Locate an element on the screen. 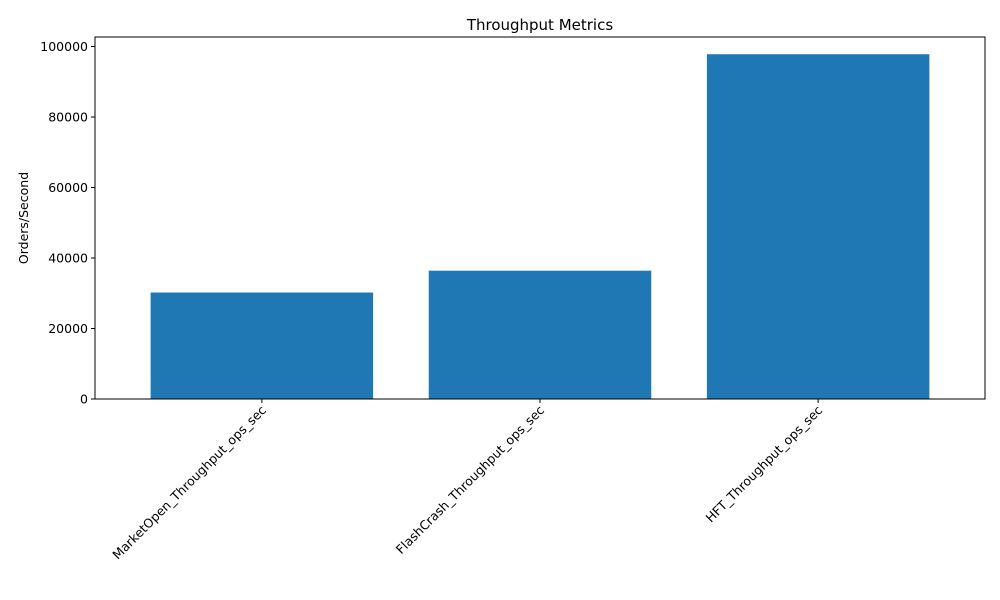 The width and height of the screenshot is (1000, 600). y-ticks-group: 0 20000 40000 60000 80000 100000 is located at coordinates (67, 223).